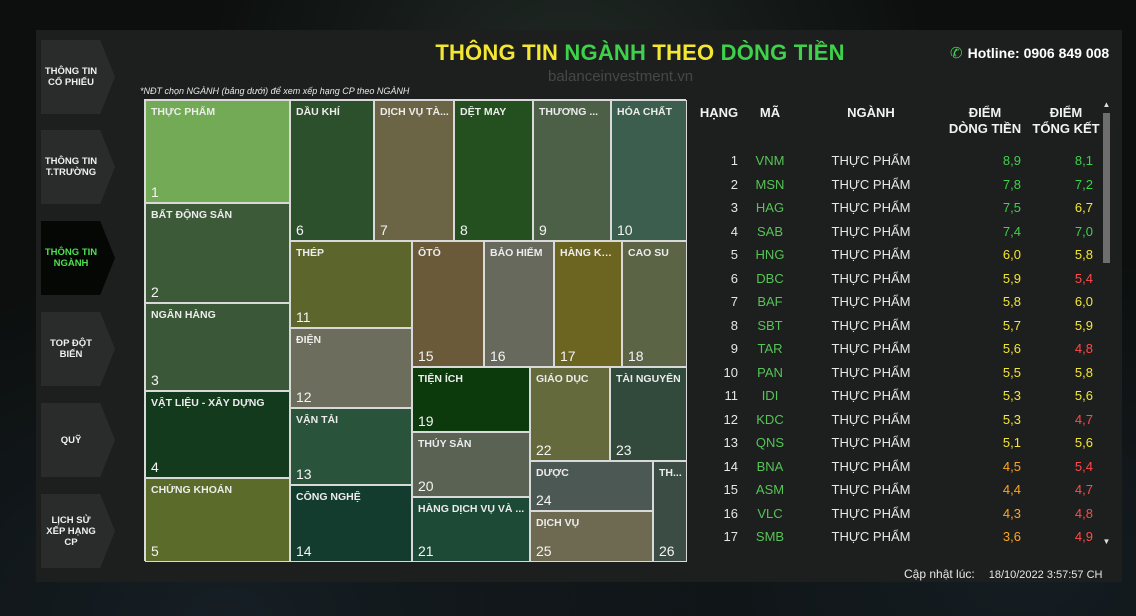 The image size is (1136, 616). I want to click on treemap-cell: THỰC PHẨM 1, so click(217, 151).